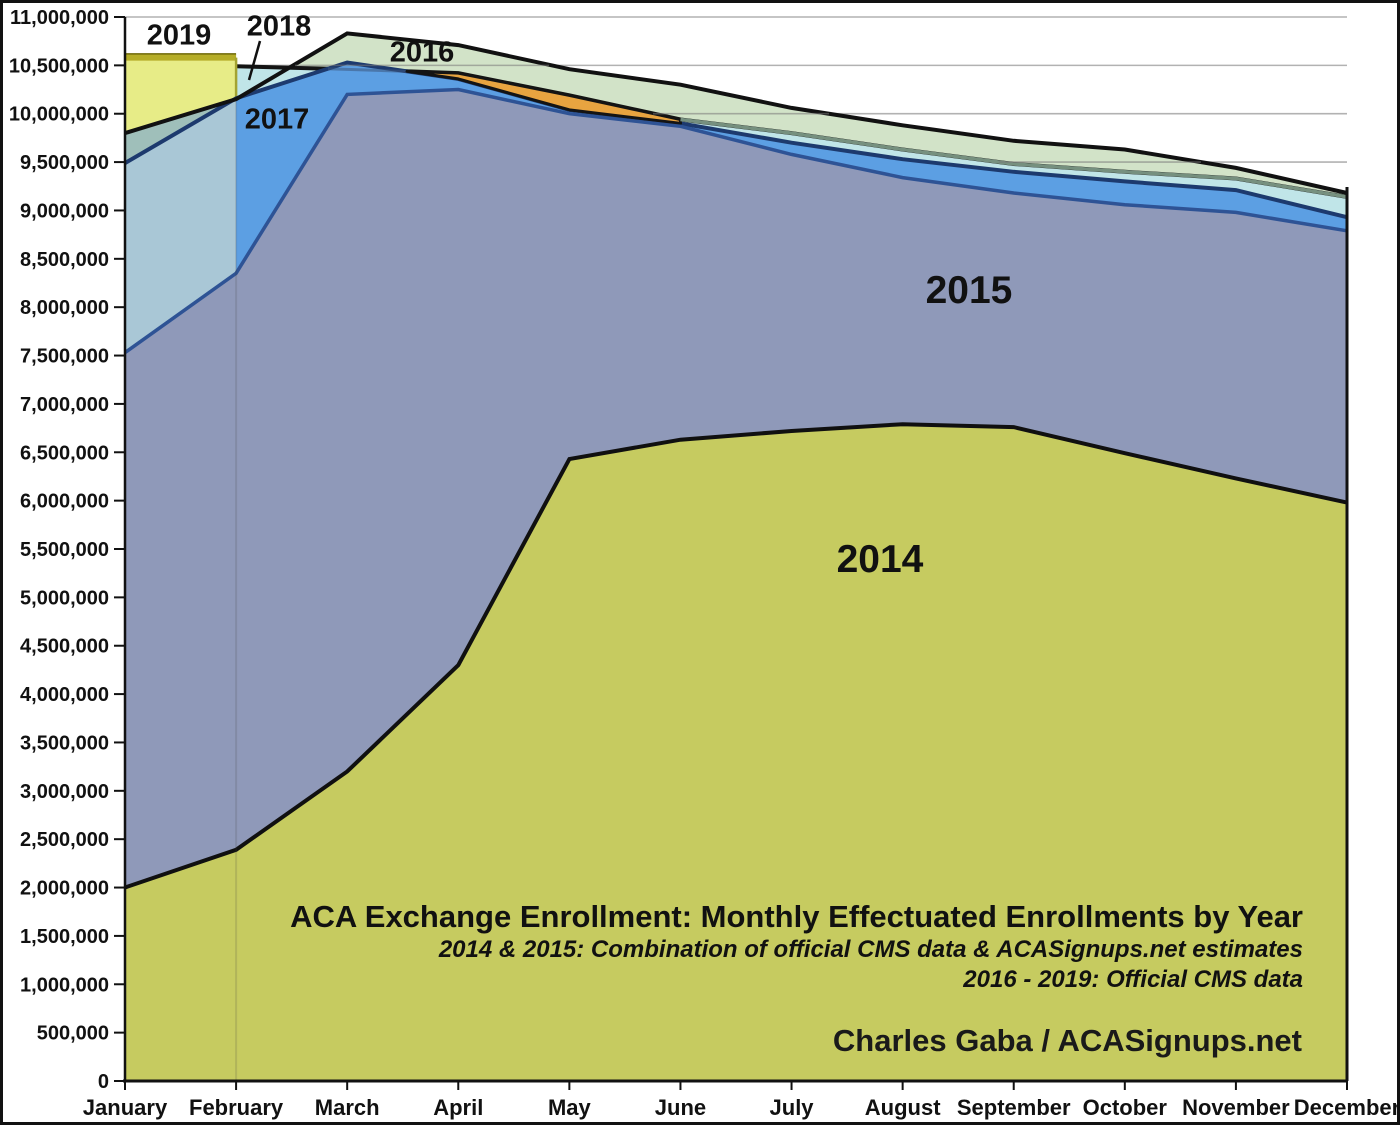 The image size is (1400, 1125). I want to click on x-axis-label: July, so click(792, 1107).